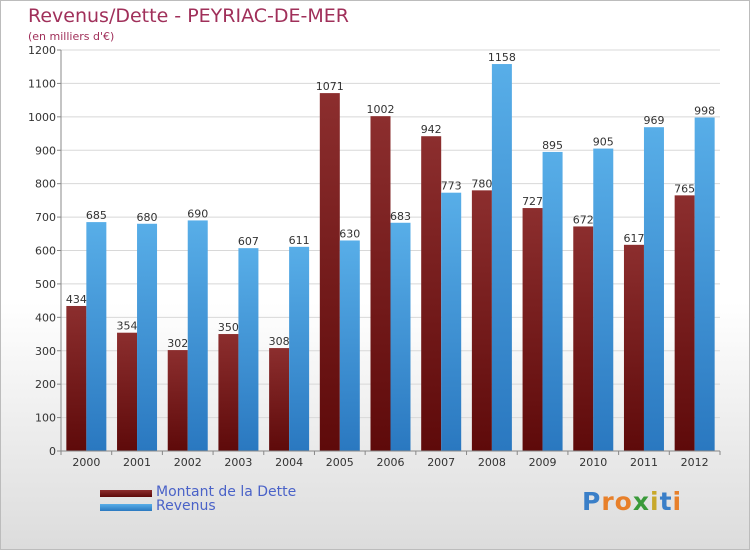 Image resolution: width=750 pixels, height=550 pixels. I want to click on y-tick-label: 200, so click(45, 384).